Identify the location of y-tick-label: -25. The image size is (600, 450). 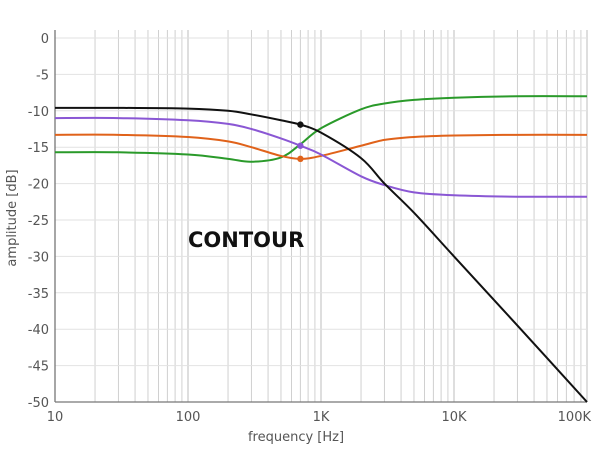
(38, 221).